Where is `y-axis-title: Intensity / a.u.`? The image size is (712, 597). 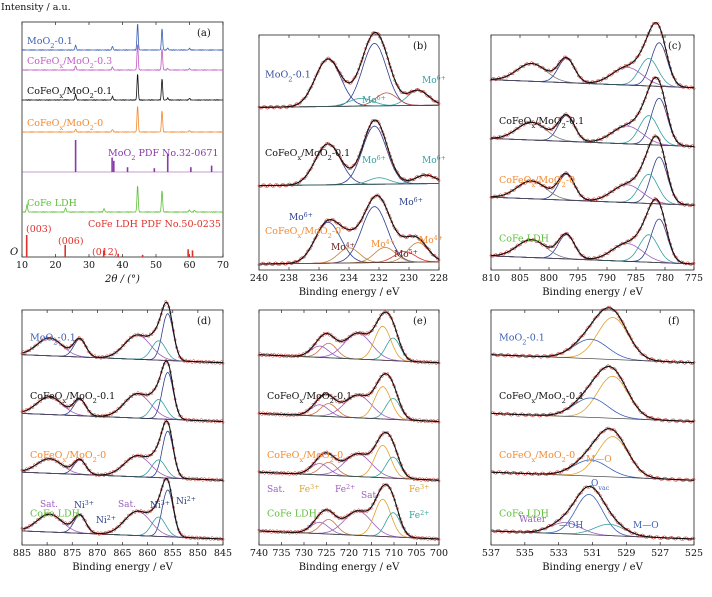
y-axis-title: Intensity / a.u. is located at coordinates (36, 7).